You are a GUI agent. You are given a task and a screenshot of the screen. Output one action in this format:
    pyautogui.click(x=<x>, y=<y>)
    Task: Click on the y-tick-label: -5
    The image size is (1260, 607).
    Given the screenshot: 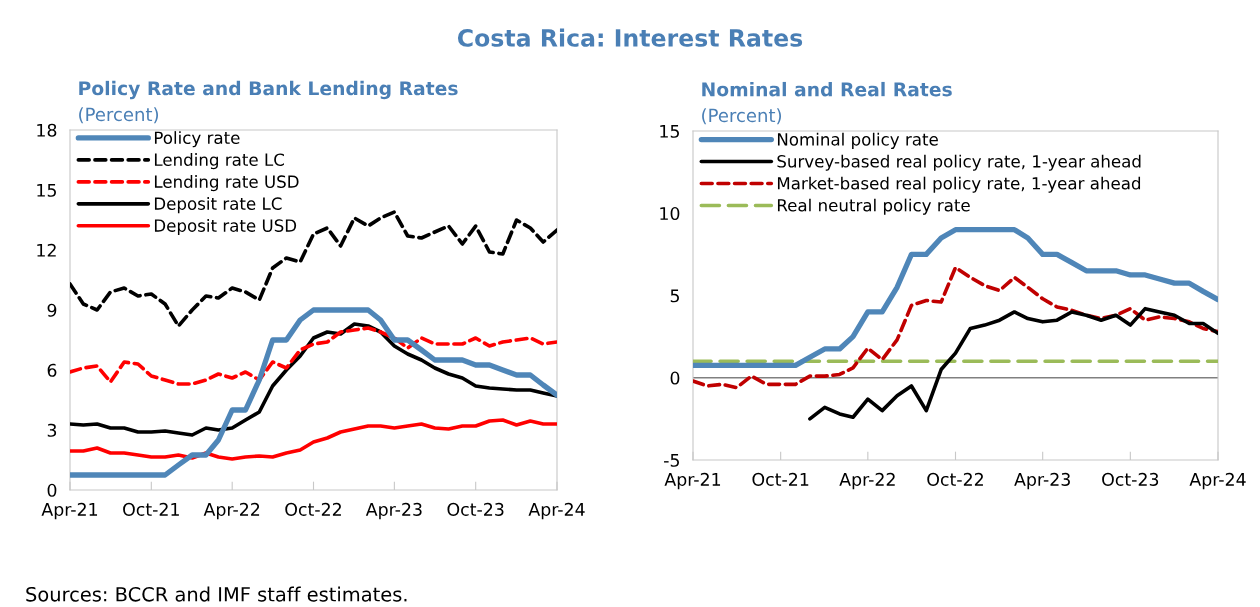 What is the action you would take?
    pyautogui.click(x=671, y=460)
    